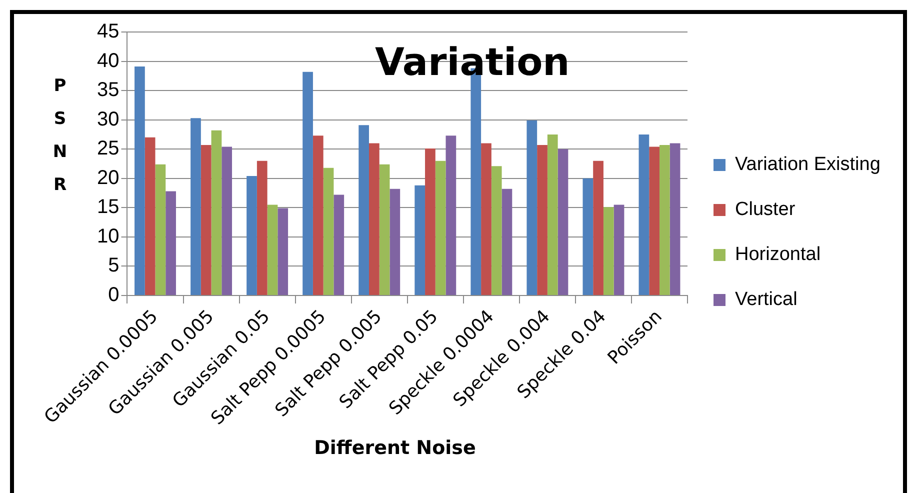 This screenshot has height=493, width=909. I want to click on y-tick-label: 35, so click(108, 90).